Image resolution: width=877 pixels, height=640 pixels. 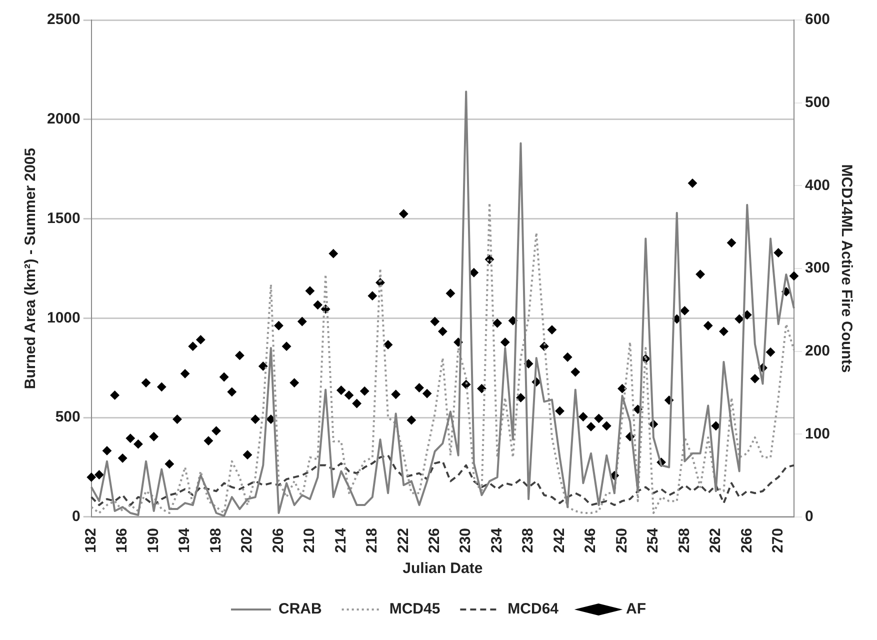 I want to click on x-tick-label: 226, so click(x=435, y=541).